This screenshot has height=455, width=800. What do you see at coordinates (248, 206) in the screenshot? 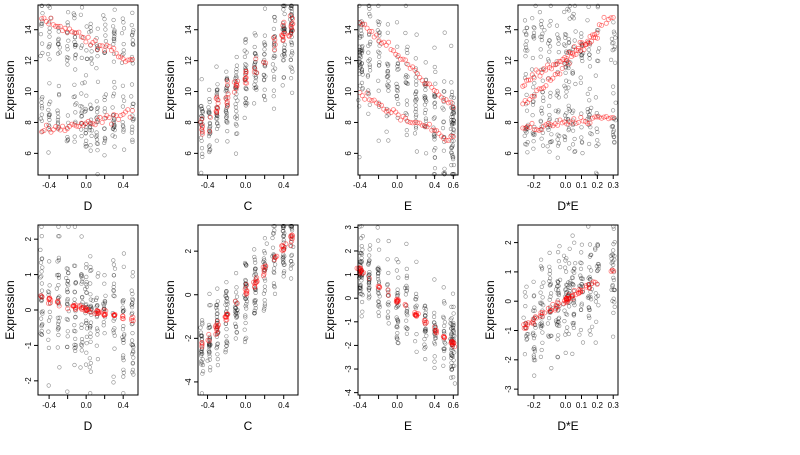
I see `x-axis-title: C` at bounding box center [248, 206].